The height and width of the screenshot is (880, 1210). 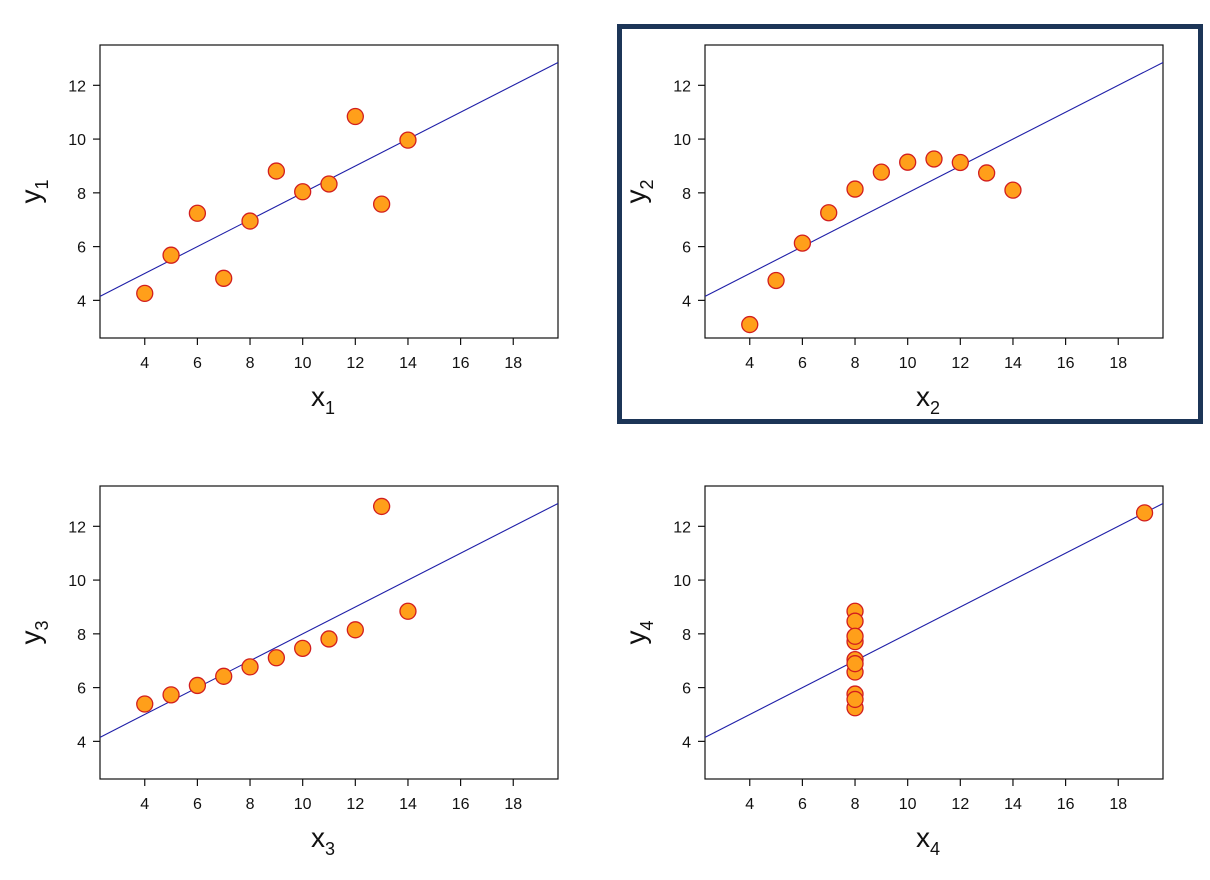 What do you see at coordinates (323, 840) in the screenshot?
I see `x-axis-title: x3` at bounding box center [323, 840].